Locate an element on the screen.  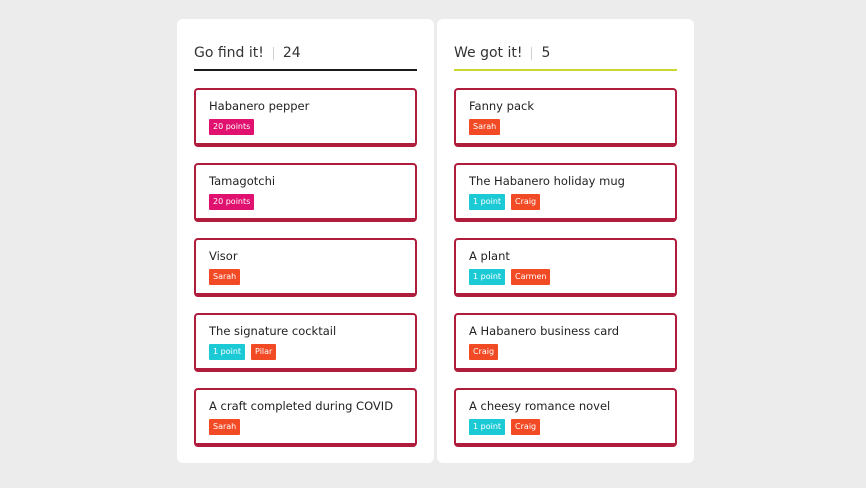
column-title: Go find it! is located at coordinates (229, 53).